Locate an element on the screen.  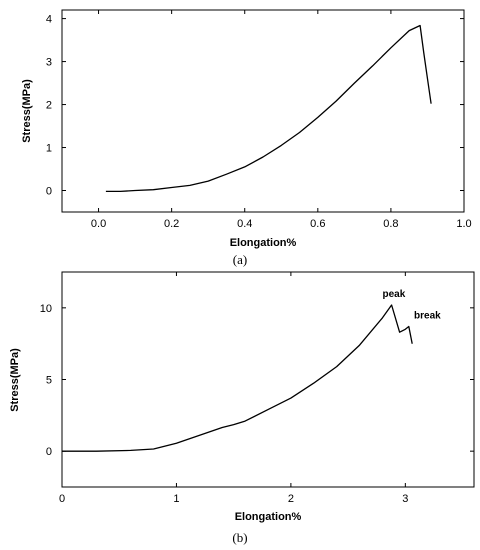
y-axis-label-a: Stress(MPa) is located at coordinates (27, 111).